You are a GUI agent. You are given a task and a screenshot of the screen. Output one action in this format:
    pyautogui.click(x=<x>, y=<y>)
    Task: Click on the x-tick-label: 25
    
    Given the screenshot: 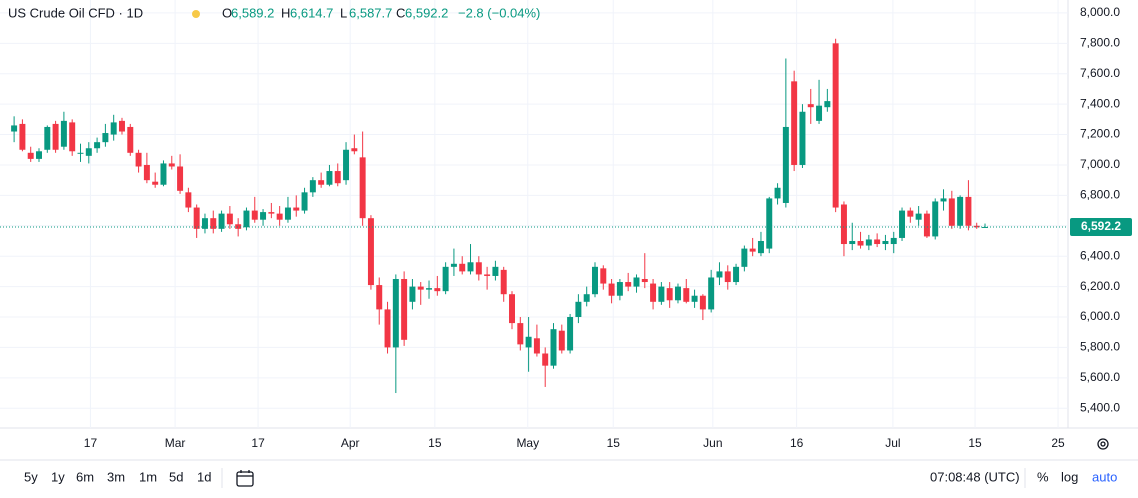 What is the action you would take?
    pyautogui.click(x=1058, y=443)
    